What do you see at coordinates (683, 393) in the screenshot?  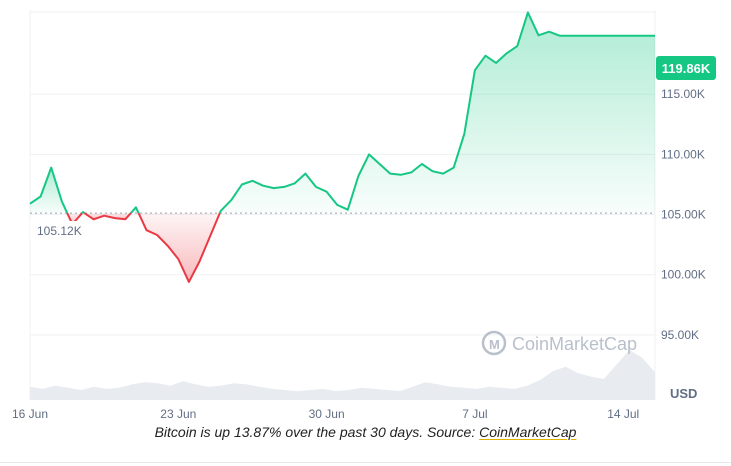 I see `y-unit-label: USD` at bounding box center [683, 393].